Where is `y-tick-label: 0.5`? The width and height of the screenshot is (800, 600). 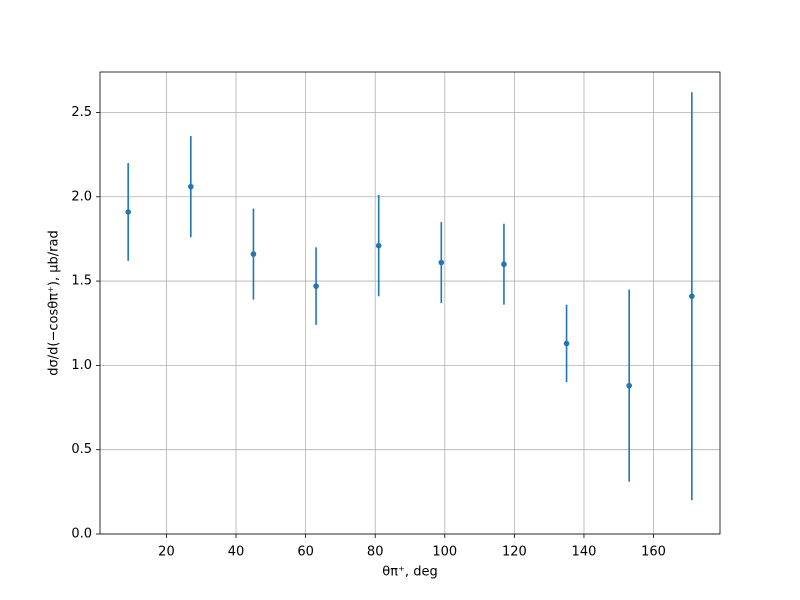
y-tick-label: 0.5 is located at coordinates (81, 449).